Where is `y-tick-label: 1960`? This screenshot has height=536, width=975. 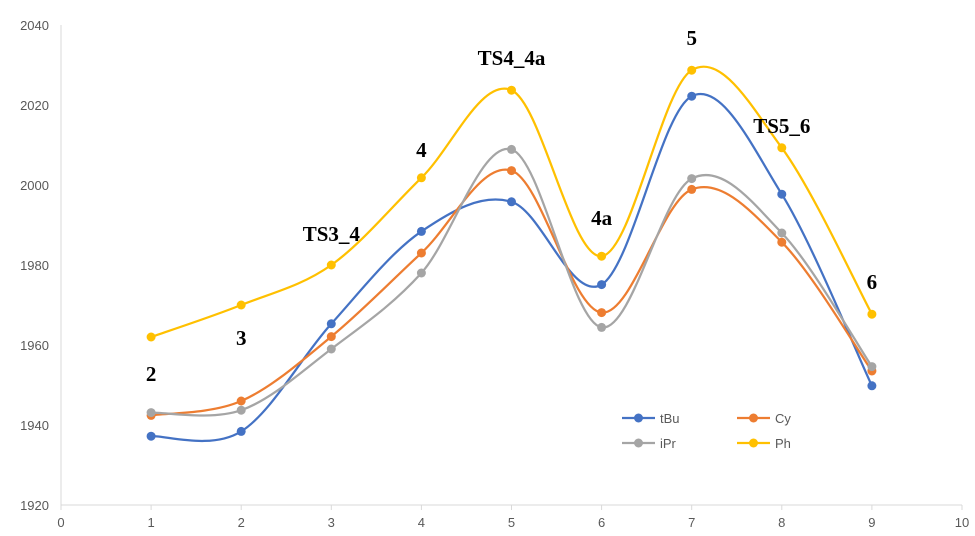
y-tick-label: 1960 is located at coordinates (34, 345).